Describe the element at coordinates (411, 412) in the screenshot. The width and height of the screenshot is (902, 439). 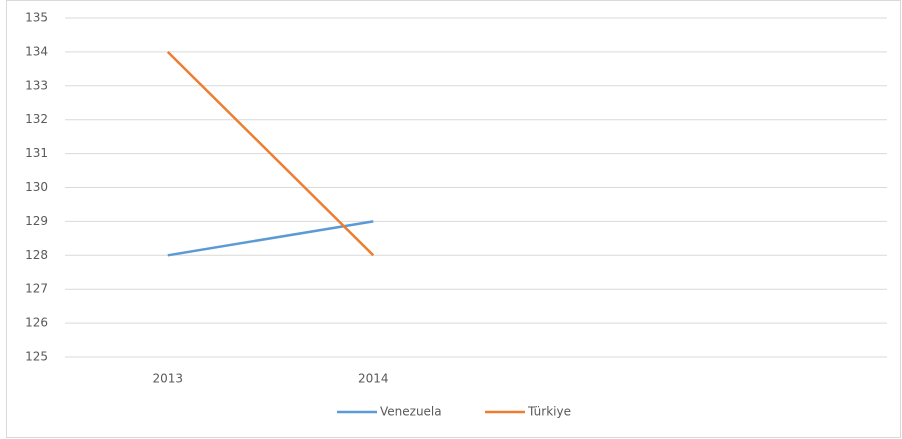
I see `legend-label: Venezuela` at that location.